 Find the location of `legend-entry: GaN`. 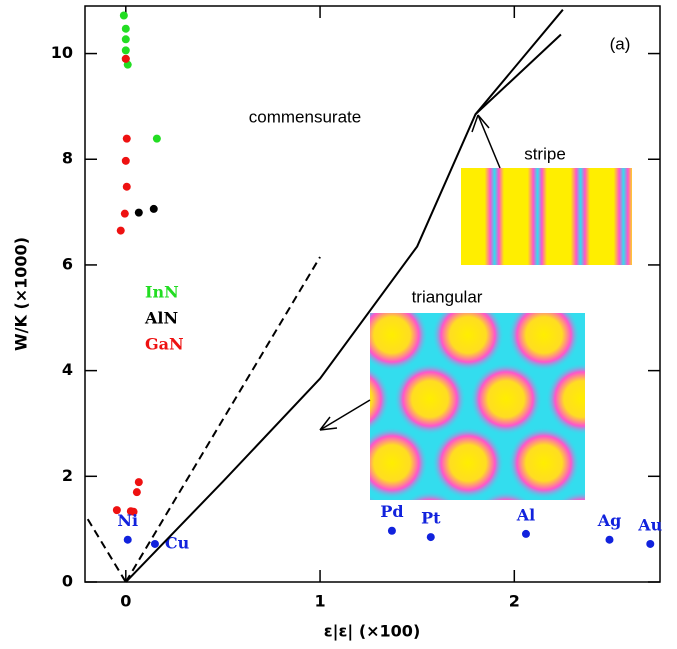

legend-entry: GaN is located at coordinates (164, 344).